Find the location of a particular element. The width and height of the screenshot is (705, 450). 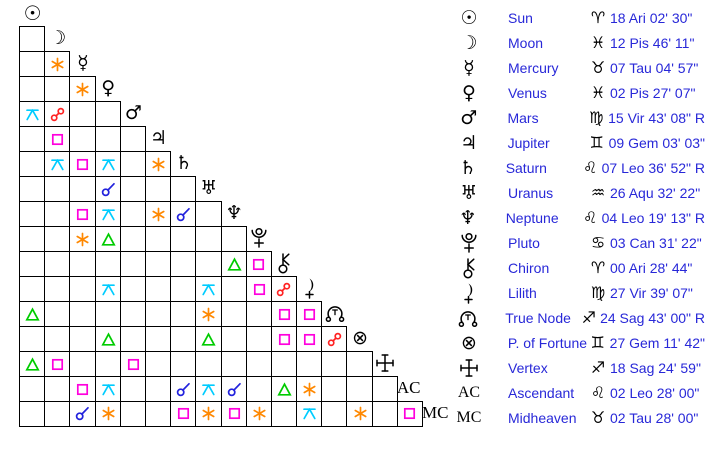

aspect-cell-uranus-lilith is located at coordinates (208, 288).